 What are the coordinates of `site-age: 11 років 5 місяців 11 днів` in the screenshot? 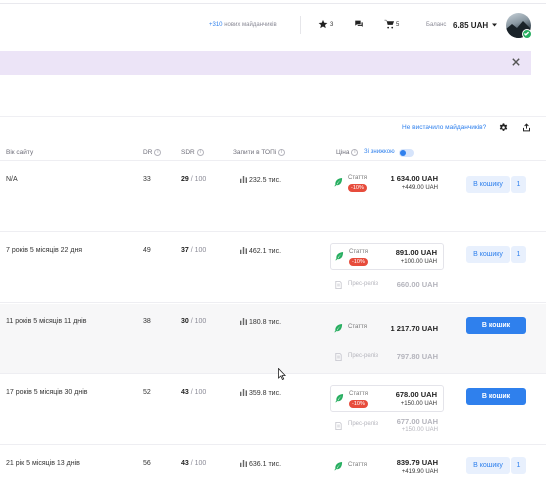 It's located at (46, 321).